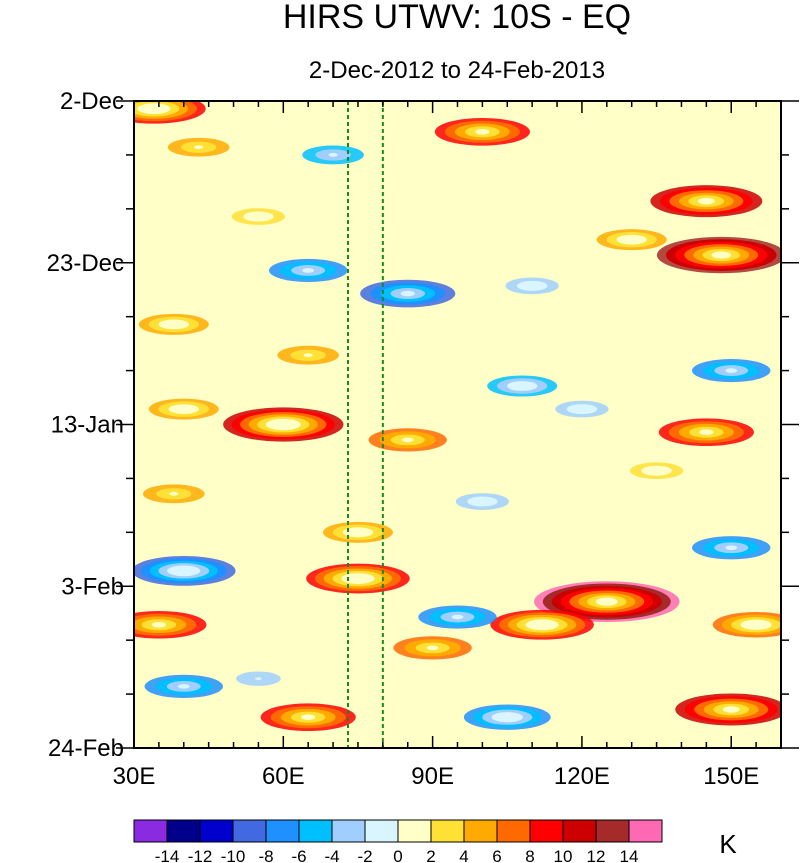  Describe the element at coordinates (397, 855) in the screenshot. I see `colorbar-label: 0` at that location.